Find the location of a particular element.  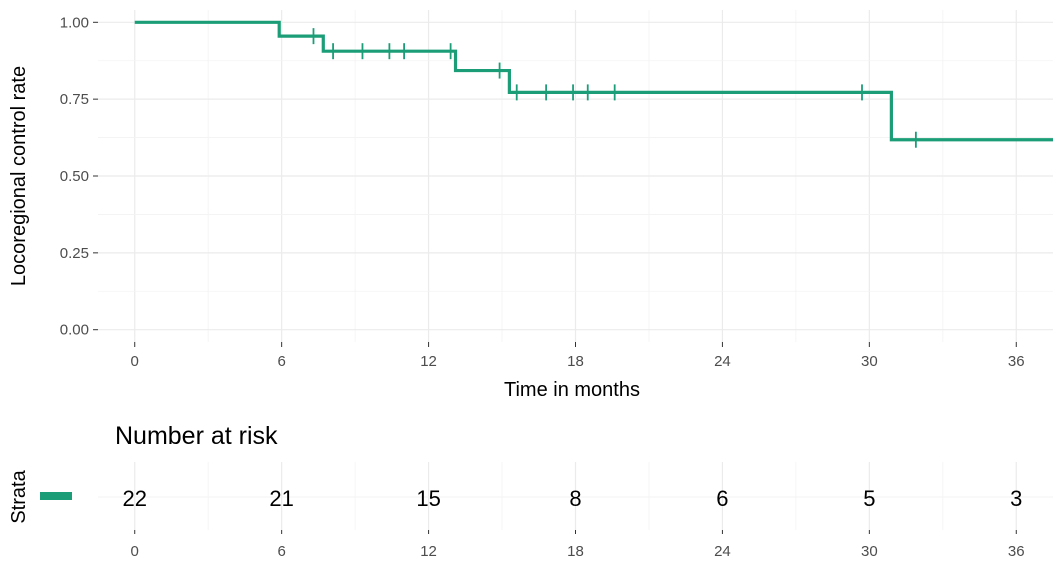

x-tick-label: 24 is located at coordinates (722, 361).